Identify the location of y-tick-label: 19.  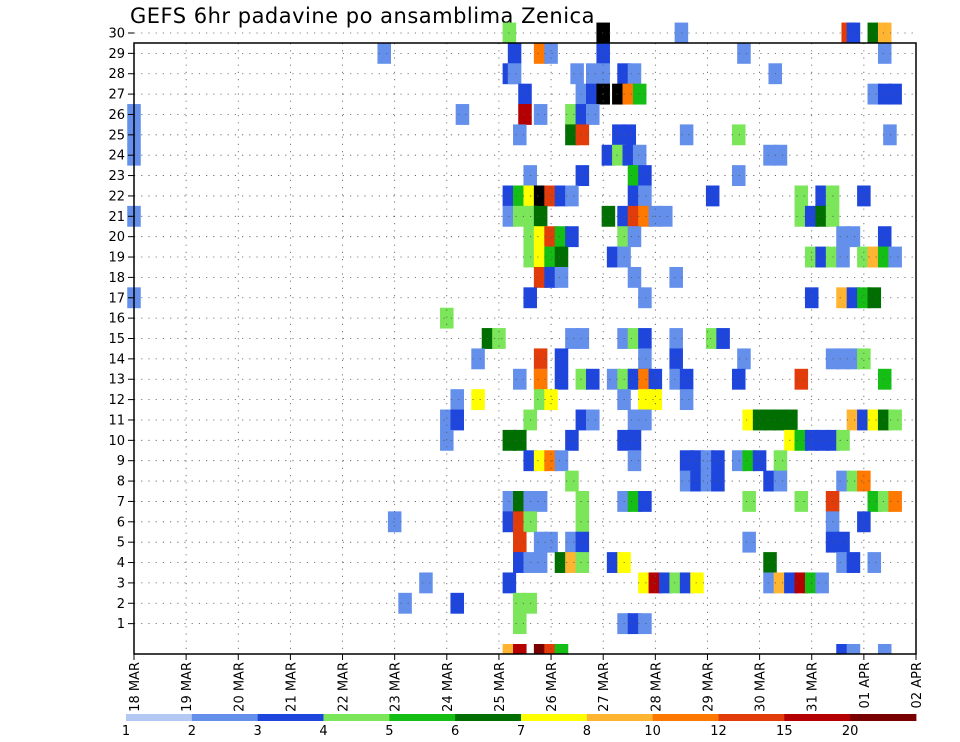
(116, 258).